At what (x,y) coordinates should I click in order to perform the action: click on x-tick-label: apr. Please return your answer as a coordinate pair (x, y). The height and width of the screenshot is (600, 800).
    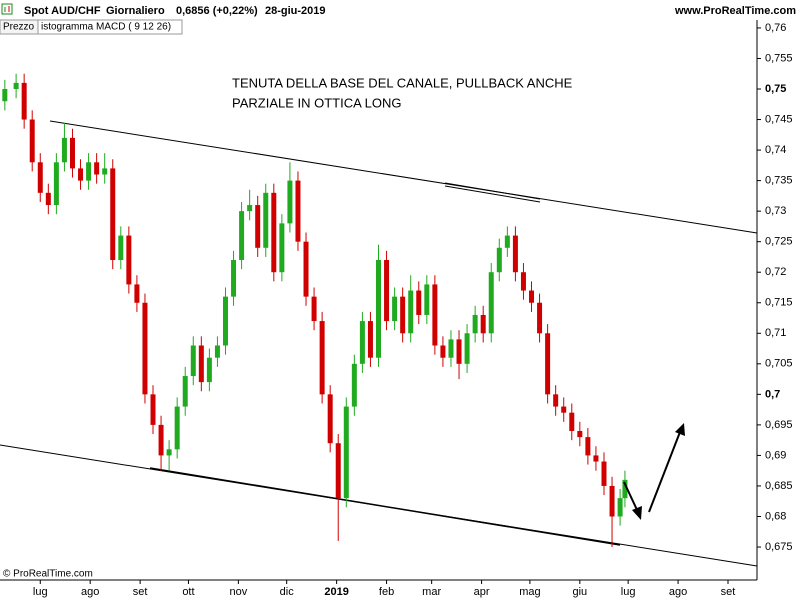
    Looking at the image, I should click on (482, 592).